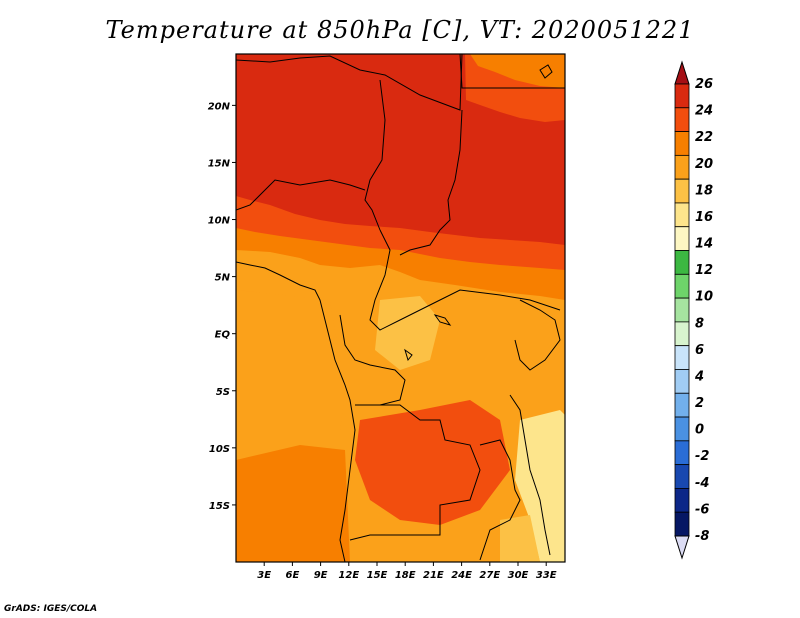 This screenshot has height=618, width=800. What do you see at coordinates (704, 84) in the screenshot?
I see `colorbar-level-label: 26` at bounding box center [704, 84].